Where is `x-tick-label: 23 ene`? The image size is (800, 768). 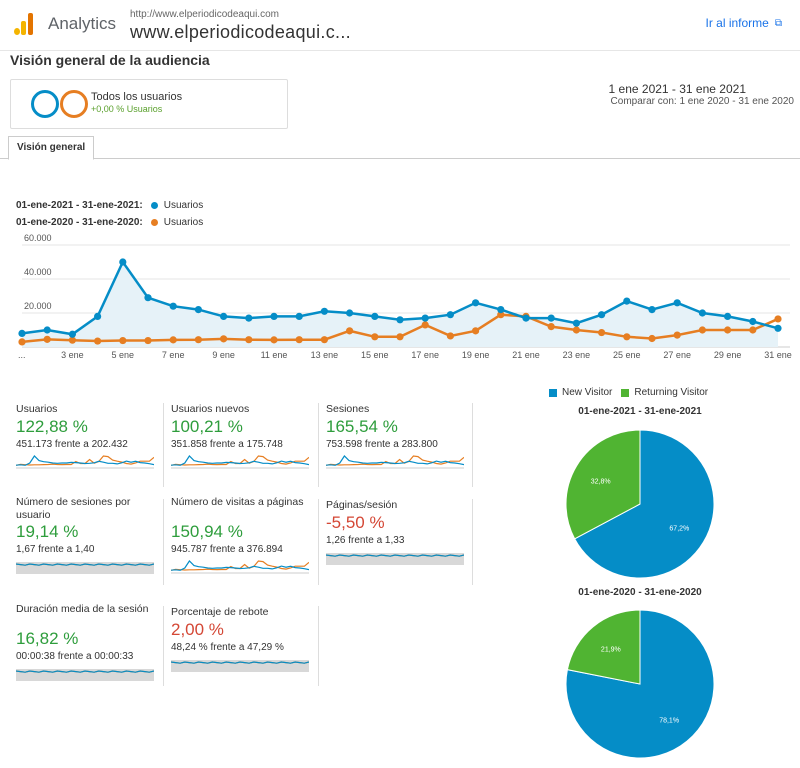
x-tick-label: 23 ene is located at coordinates (577, 355).